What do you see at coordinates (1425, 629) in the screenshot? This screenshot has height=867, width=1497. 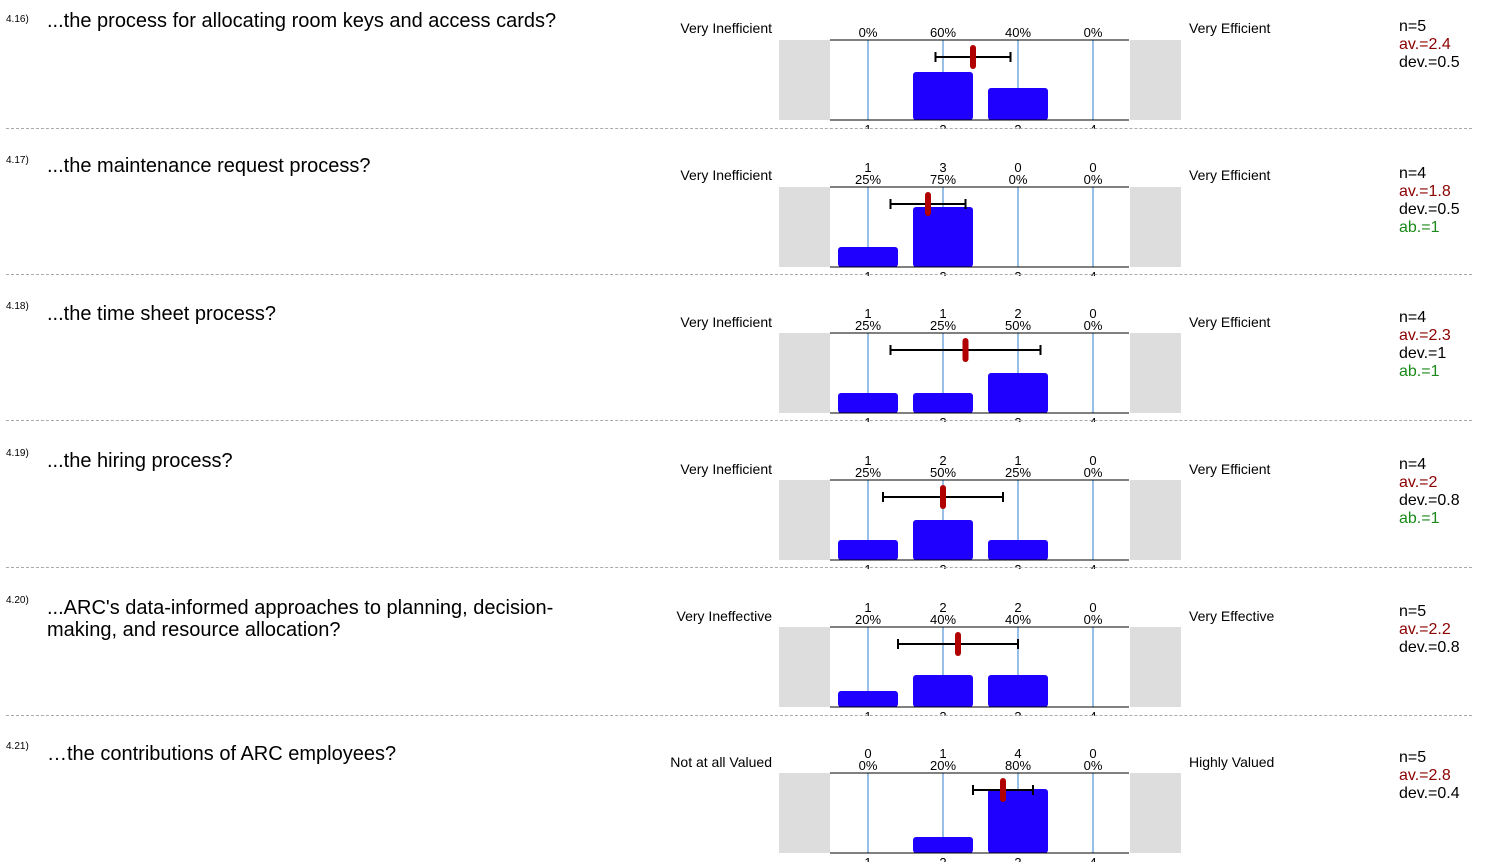 I see `stat-average: av.=2.2` at bounding box center [1425, 629].